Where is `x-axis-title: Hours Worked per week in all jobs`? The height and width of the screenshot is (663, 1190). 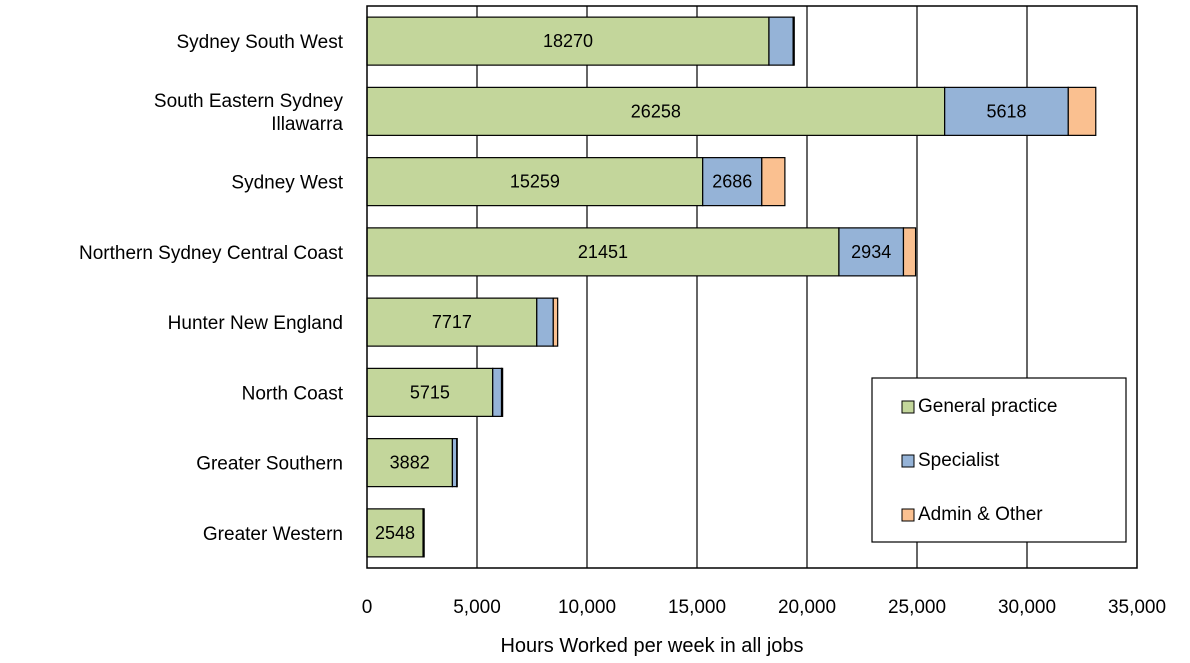
x-axis-title: Hours Worked per week in all jobs is located at coordinates (651, 646).